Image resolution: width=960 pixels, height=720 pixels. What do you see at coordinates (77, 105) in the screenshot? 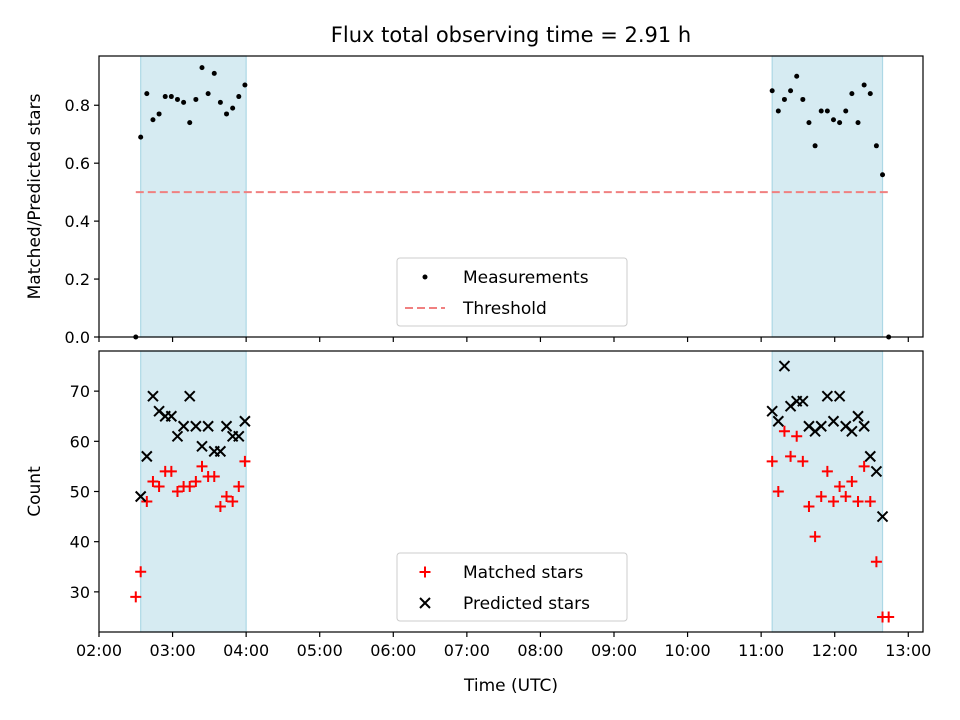
I see `top-y-tick-label: 0.8` at bounding box center [77, 105].